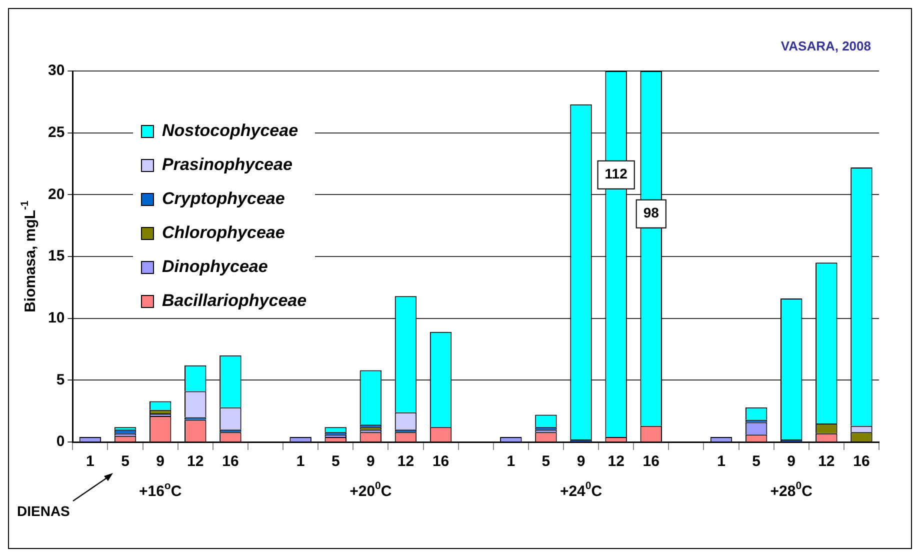 The image size is (924, 559). What do you see at coordinates (651, 212) in the screenshot?
I see `annotation: 98` at bounding box center [651, 212].